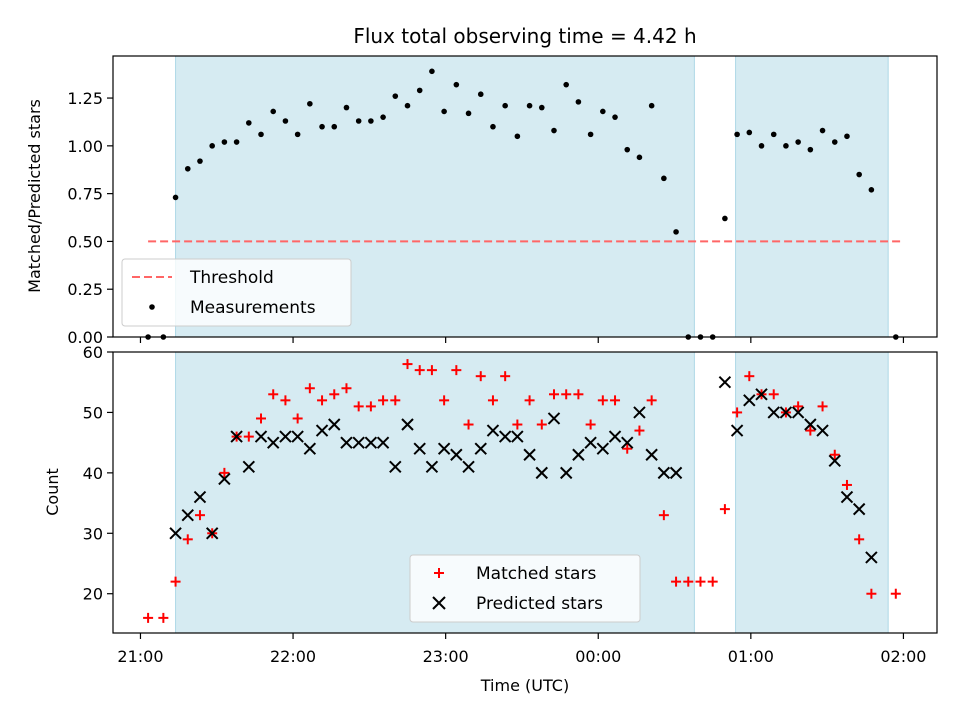  Describe the element at coordinates (140, 656) in the screenshot. I see `x-tick-label: 21:00` at that location.